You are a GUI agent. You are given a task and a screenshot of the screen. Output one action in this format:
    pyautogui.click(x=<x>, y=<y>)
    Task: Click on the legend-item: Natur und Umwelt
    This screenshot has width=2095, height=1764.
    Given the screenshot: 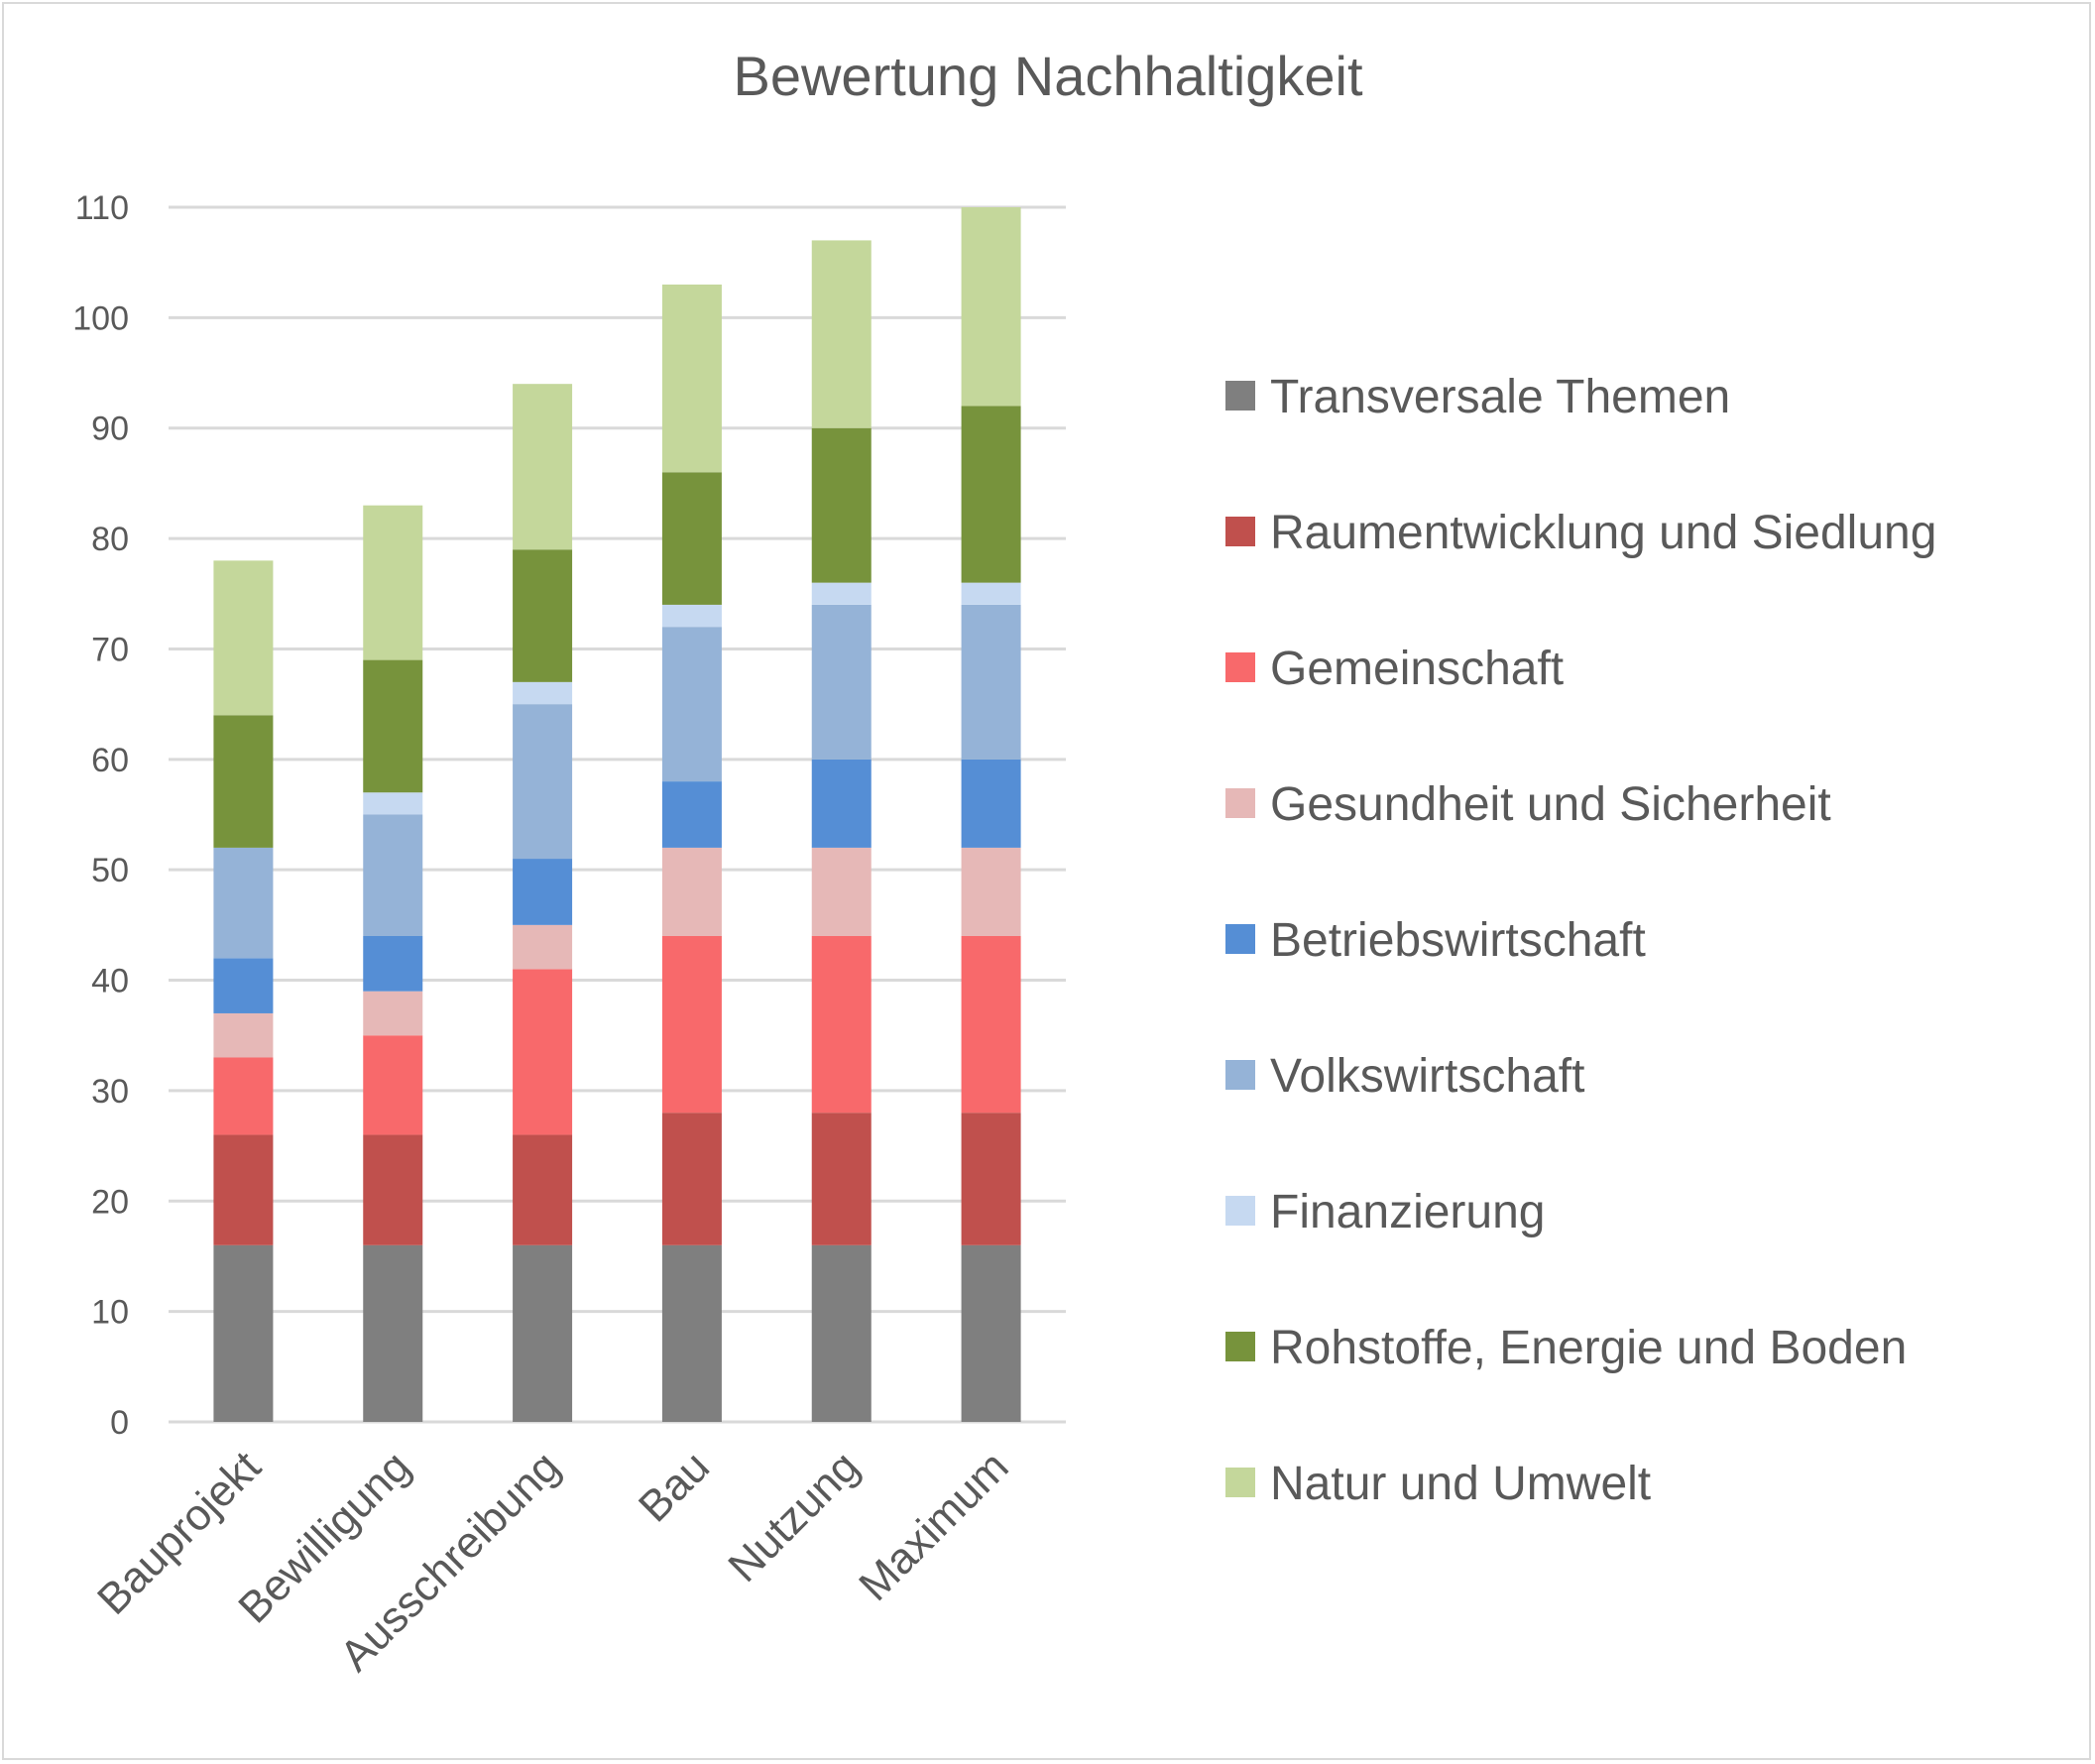 What is the action you would take?
    pyautogui.click(x=1438, y=1484)
    